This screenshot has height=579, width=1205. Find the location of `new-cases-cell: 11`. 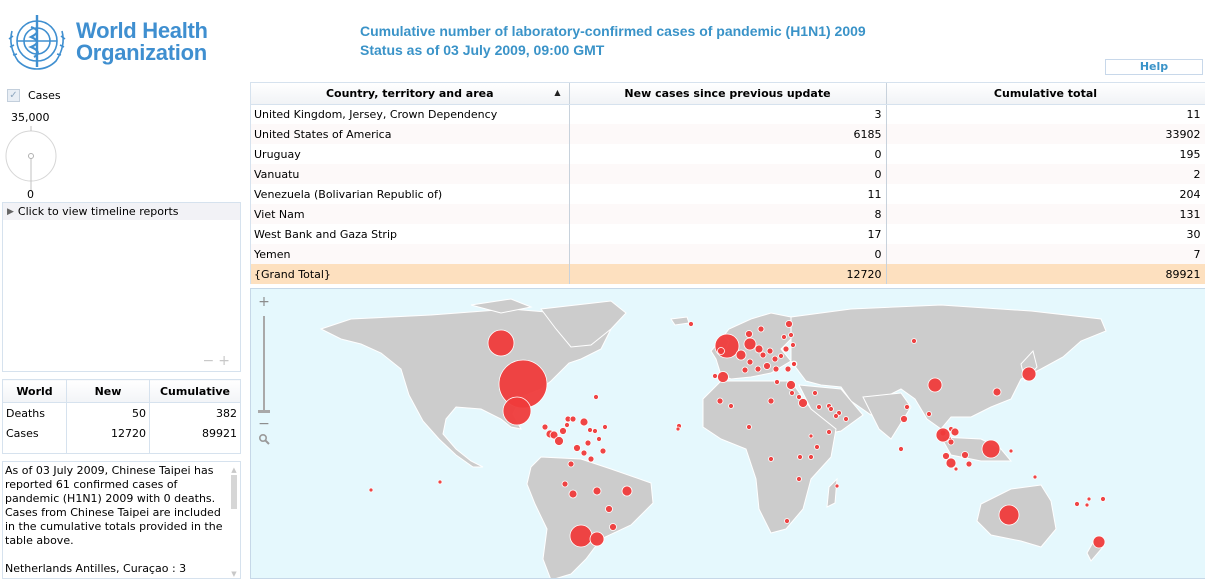

new-cases-cell: 11 is located at coordinates (728, 194).